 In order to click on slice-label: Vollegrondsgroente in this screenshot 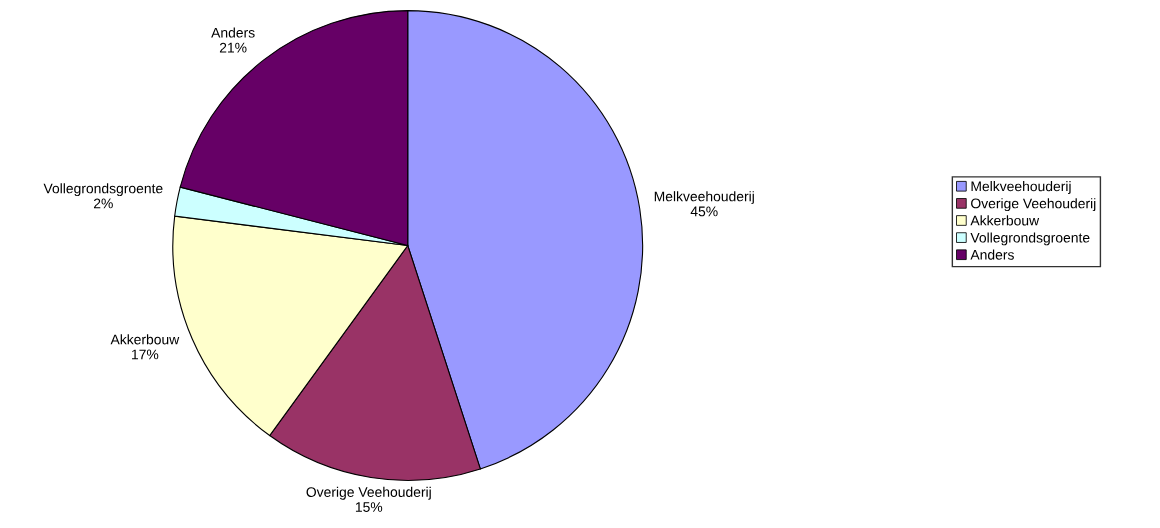, I will do `click(103, 190)`.